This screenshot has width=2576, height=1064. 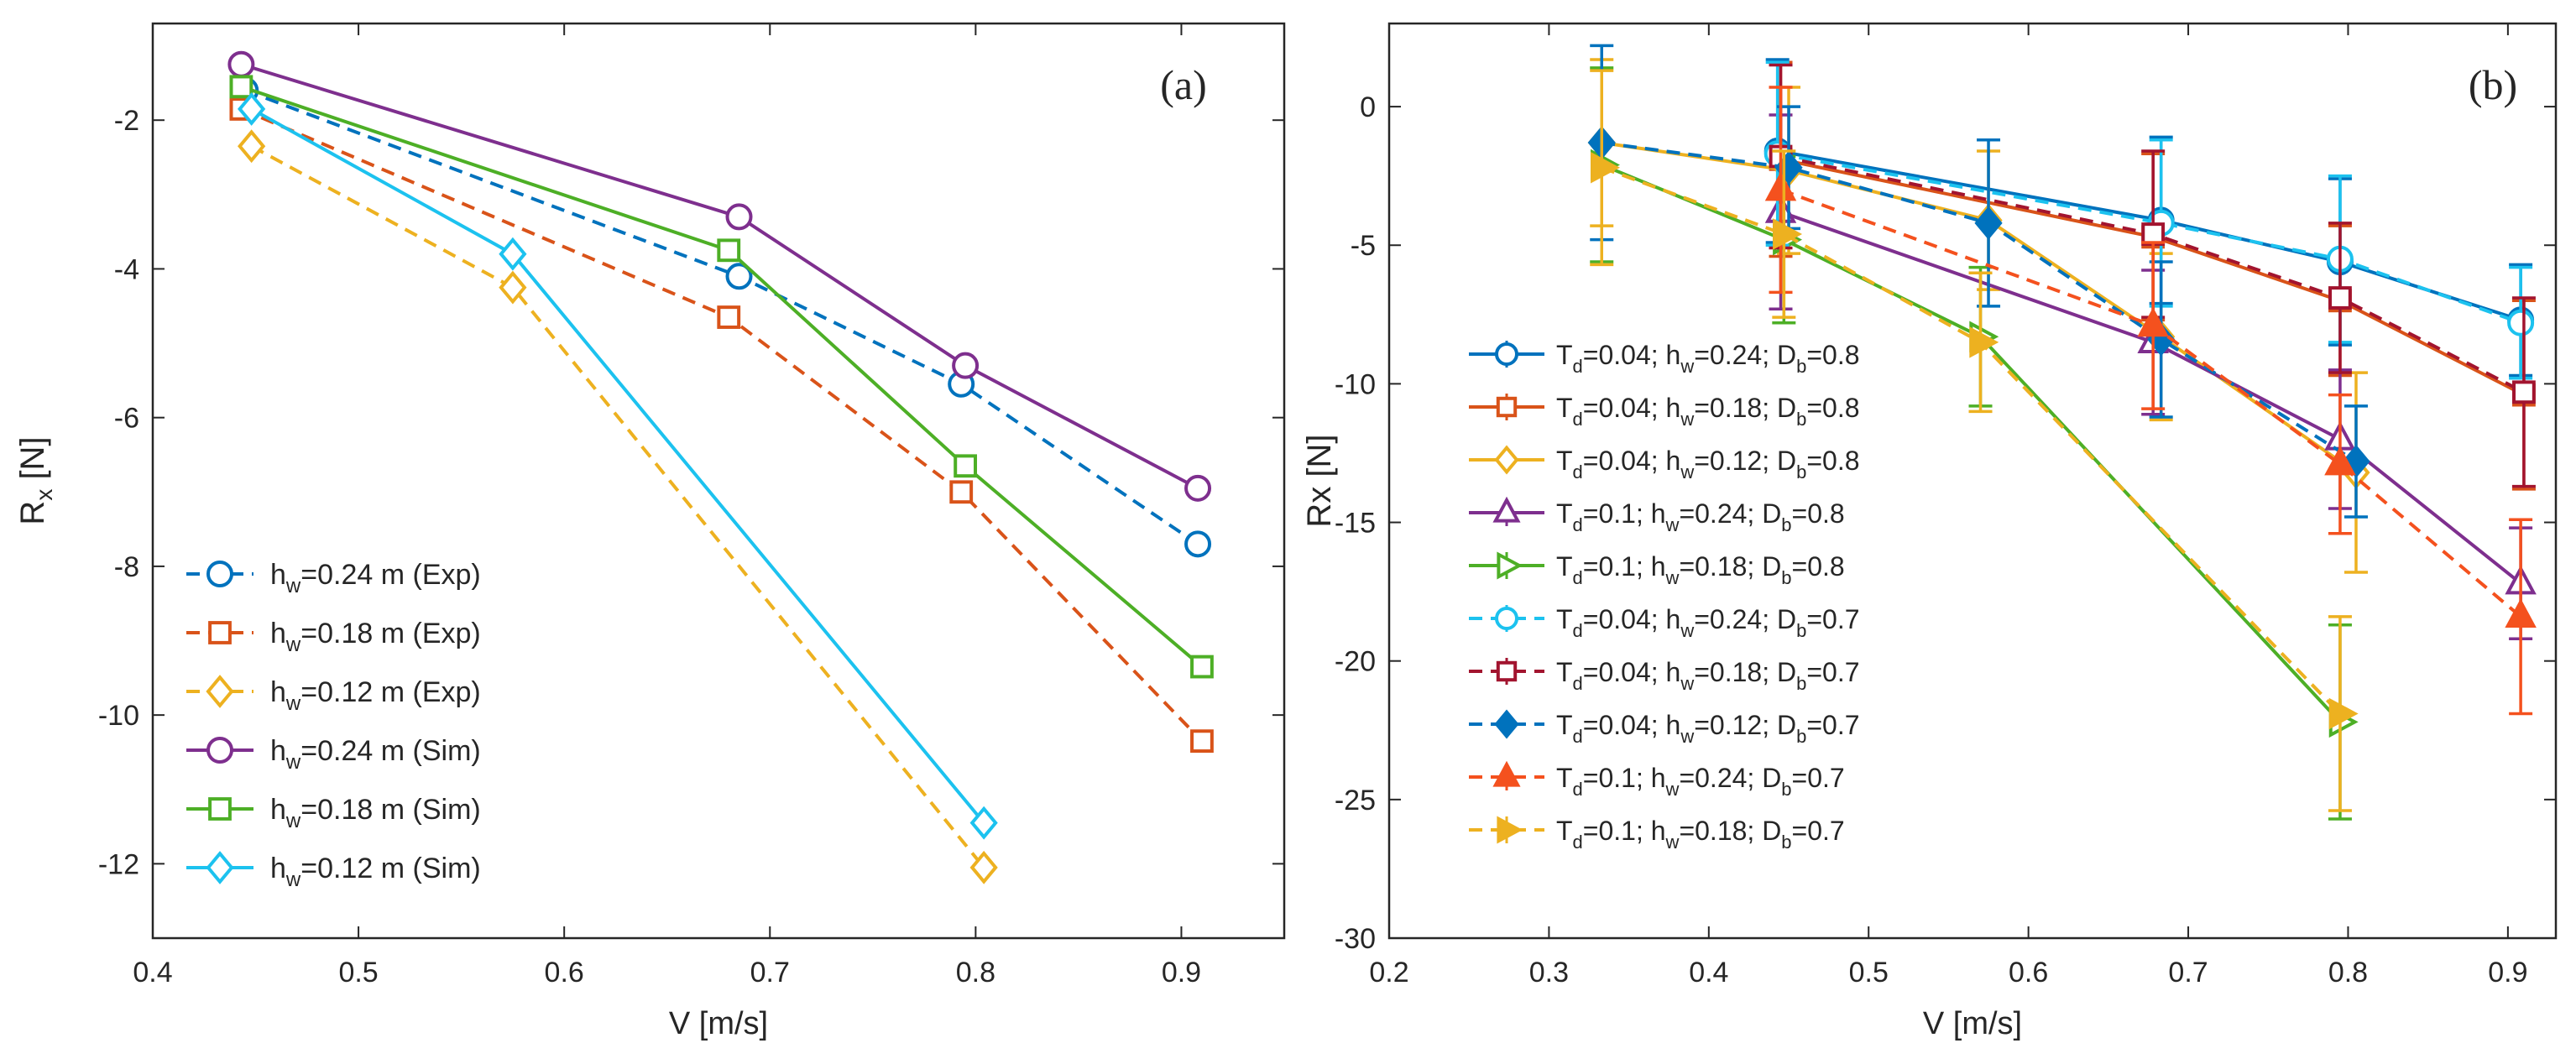 I want to click on y-tick-label: -2, so click(x=126, y=121).